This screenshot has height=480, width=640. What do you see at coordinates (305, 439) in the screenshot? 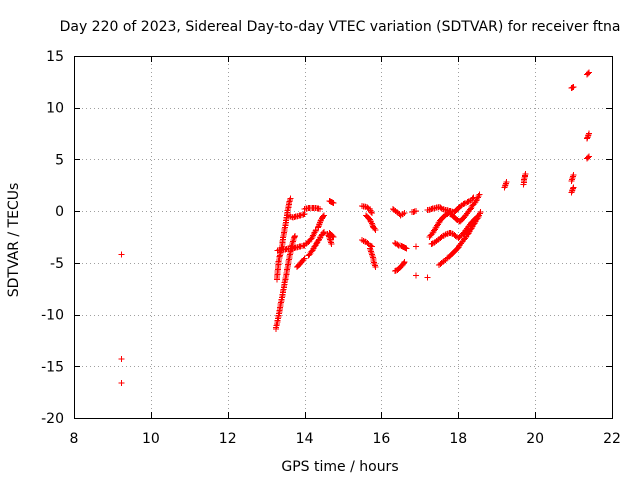
I see `x-tick-label: 14` at bounding box center [305, 439].